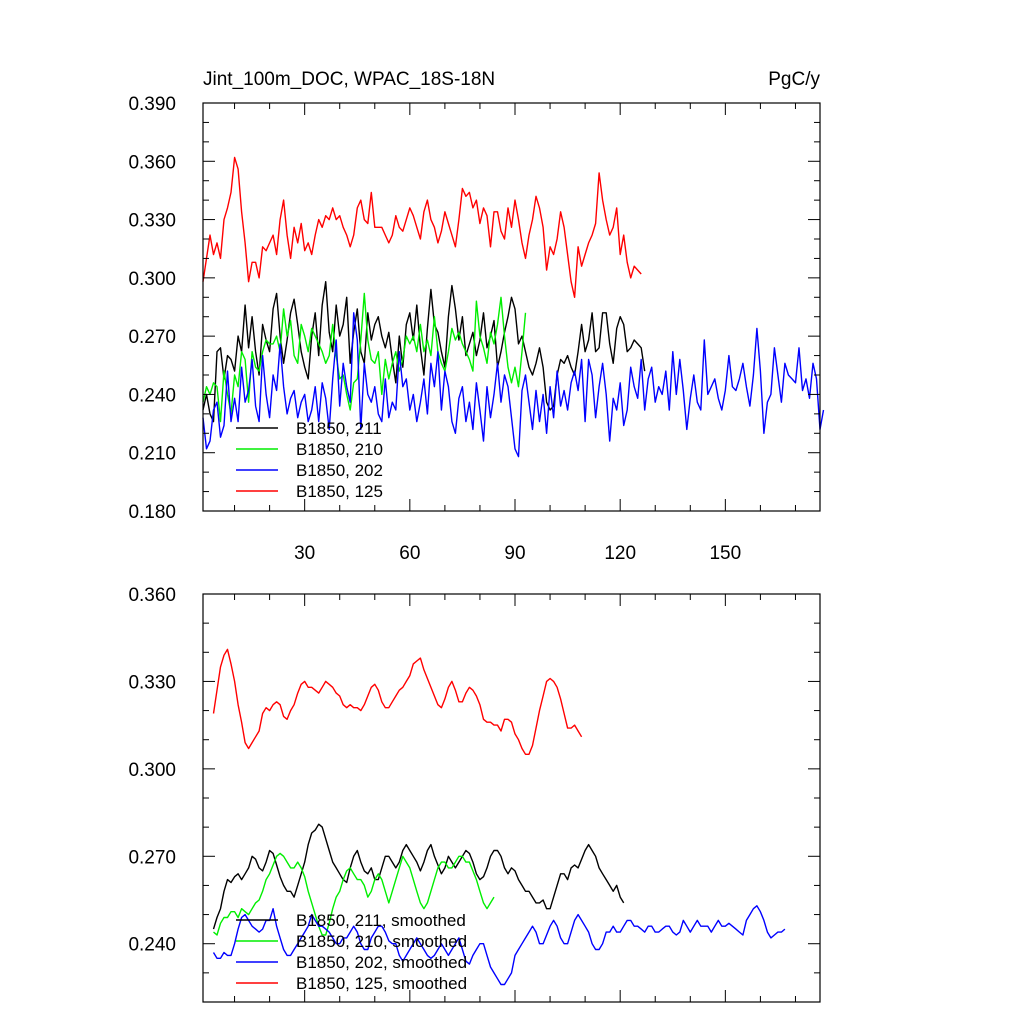 The height and width of the screenshot is (1024, 1024). I want to click on legend-label-125: B1850, 125, so click(339, 491).